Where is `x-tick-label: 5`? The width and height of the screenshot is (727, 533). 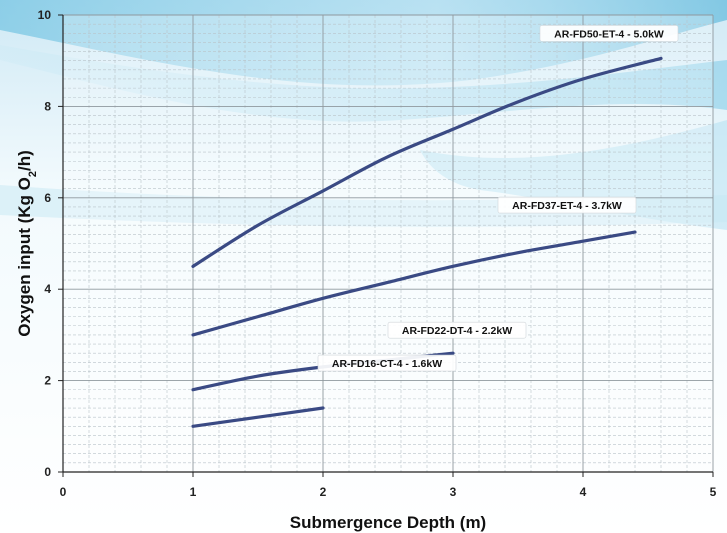 x-tick-label: 5 is located at coordinates (713, 492).